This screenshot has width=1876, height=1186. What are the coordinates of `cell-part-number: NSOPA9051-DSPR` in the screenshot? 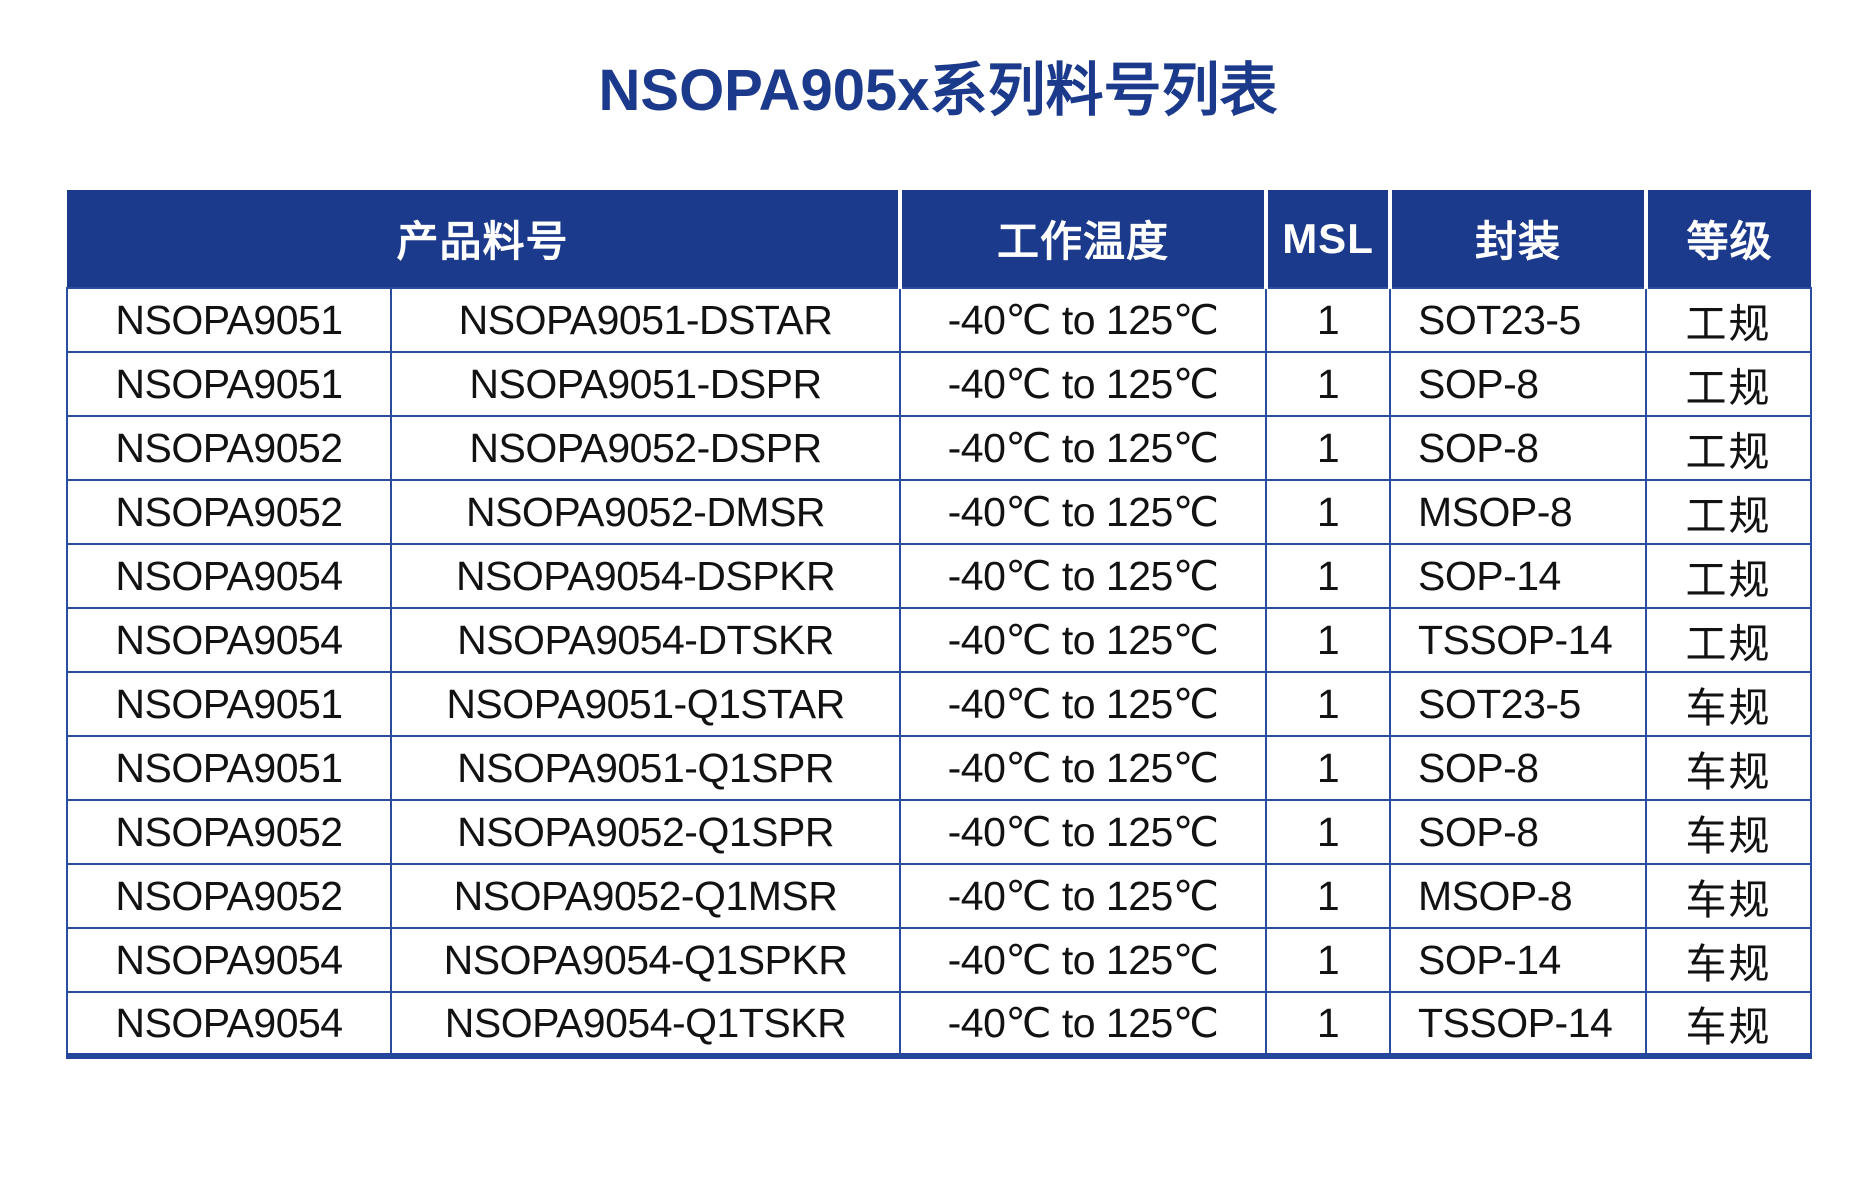 It's located at (645, 384).